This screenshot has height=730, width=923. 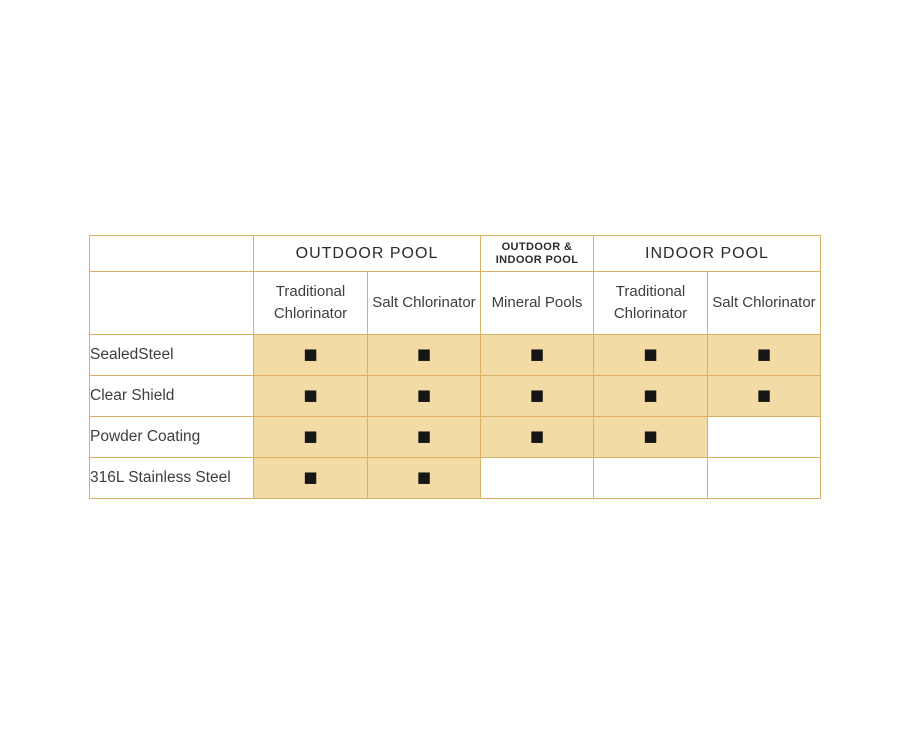 What do you see at coordinates (537, 303) in the screenshot?
I see `col-header-mineral-pools: Mineral Pools` at bounding box center [537, 303].